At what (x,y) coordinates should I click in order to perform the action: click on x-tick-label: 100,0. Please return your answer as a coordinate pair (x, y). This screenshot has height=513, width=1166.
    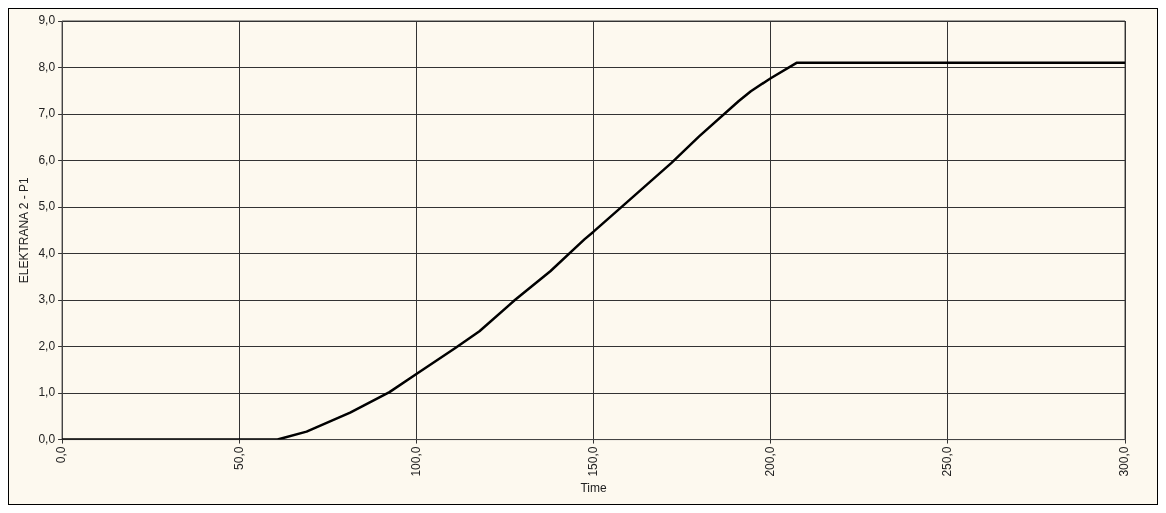
    Looking at the image, I should click on (415, 461).